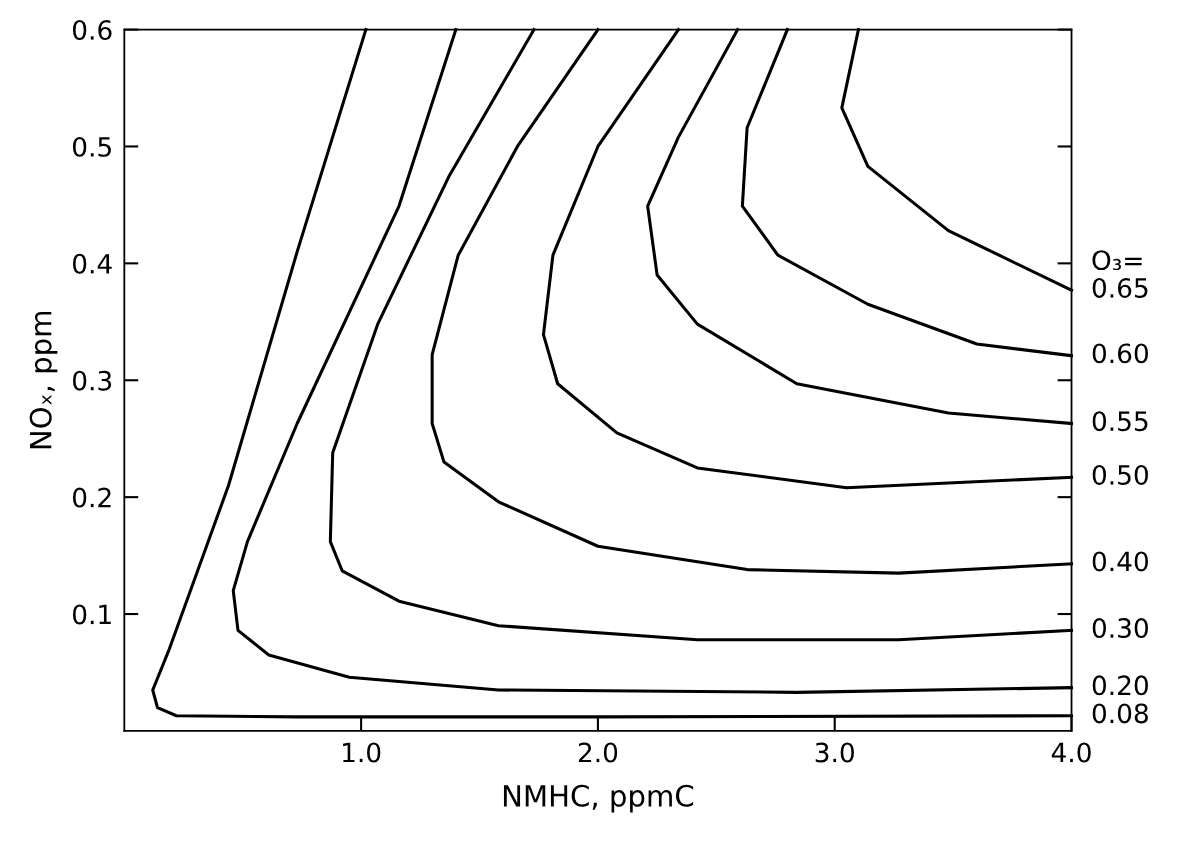  What do you see at coordinates (1071, 752) in the screenshot?
I see `x-tick-label: 4.0` at bounding box center [1071, 752].